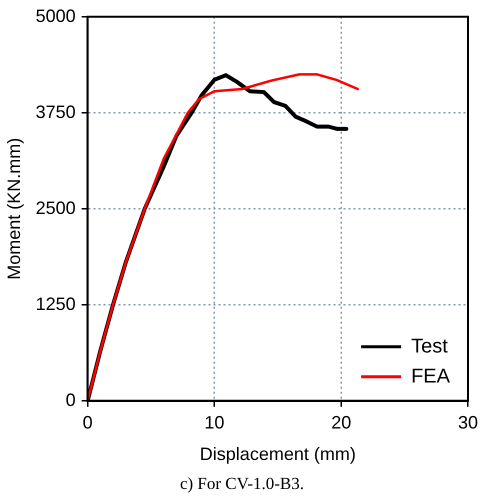  What do you see at coordinates (71, 400) in the screenshot?
I see `y-tick-label: 0` at bounding box center [71, 400].